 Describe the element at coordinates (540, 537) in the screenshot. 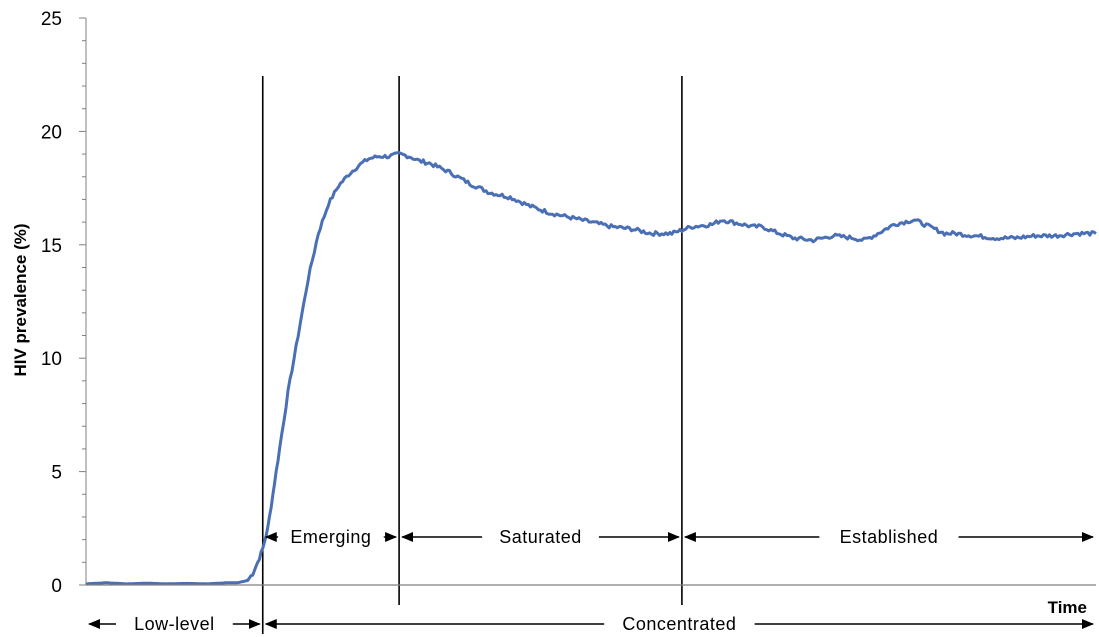

I see `phase-label: Saturated` at that location.